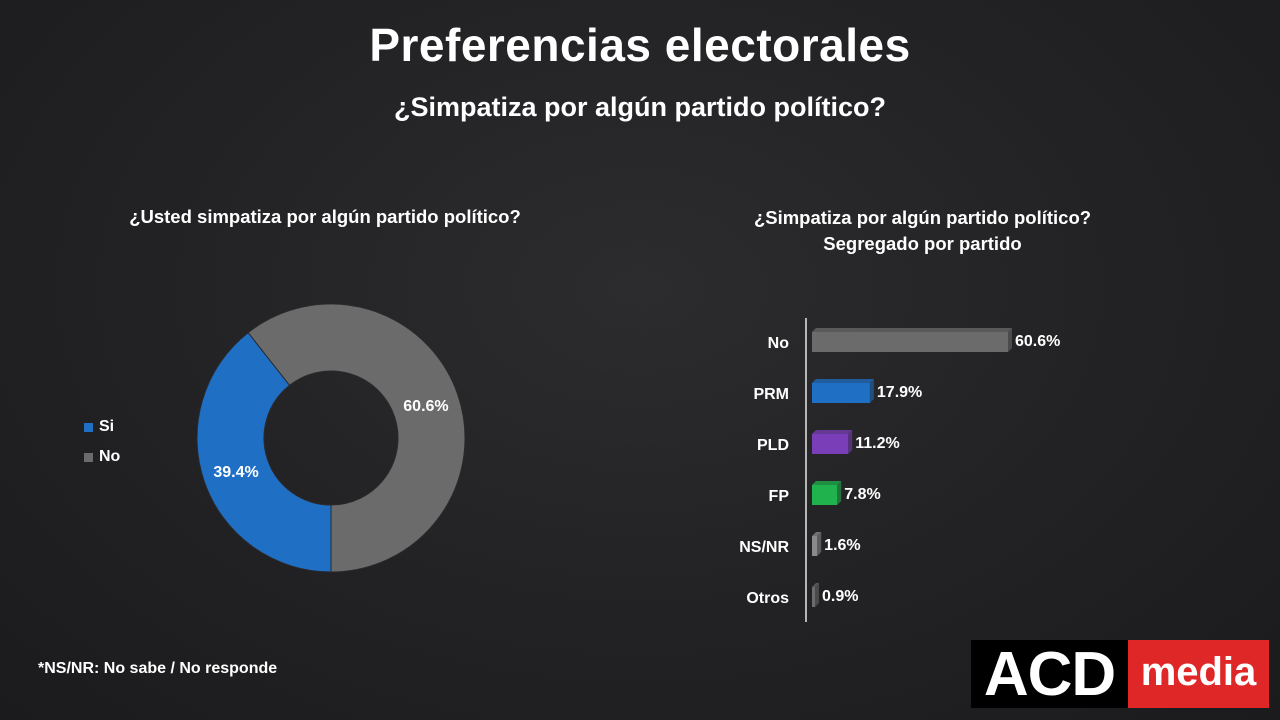 The image size is (1280, 720). What do you see at coordinates (640, 107) in the screenshot?
I see `page-subtitle: ¿Simpatiza por algún partido político?` at bounding box center [640, 107].